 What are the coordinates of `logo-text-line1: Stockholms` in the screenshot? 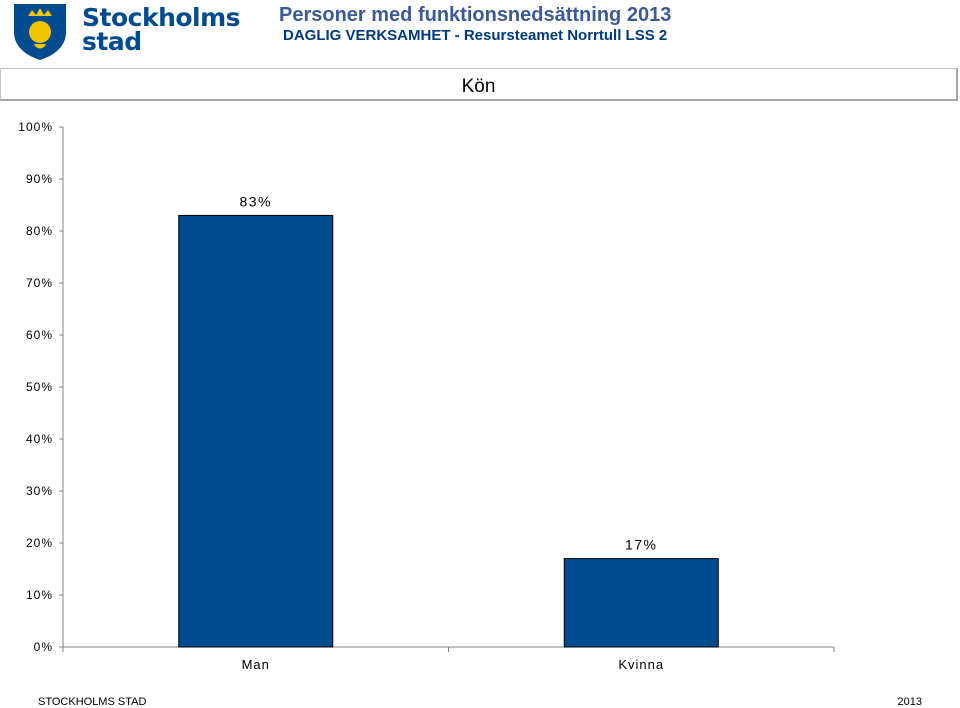 It's located at (161, 17).